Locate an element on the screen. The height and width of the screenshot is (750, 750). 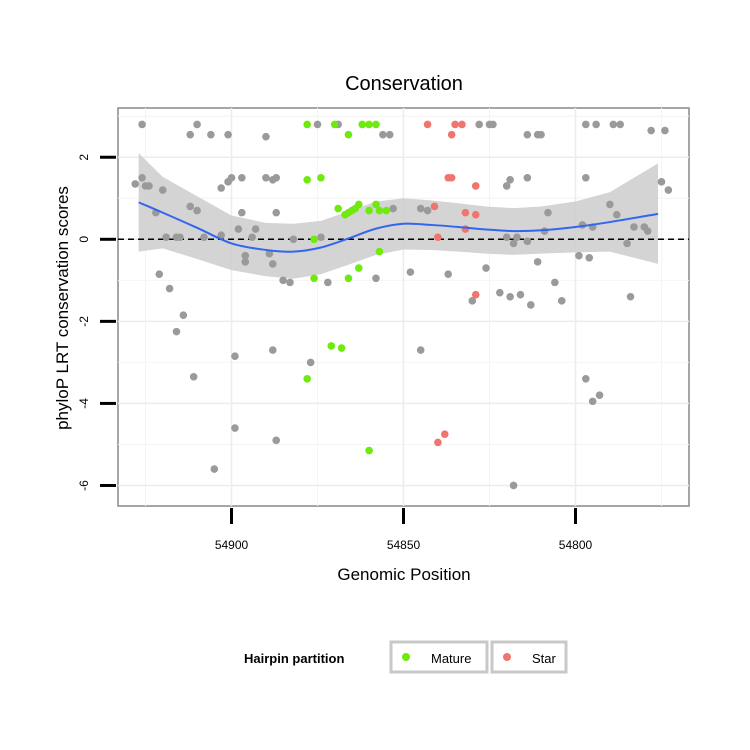
legend: Hairpin partition Mature Star is located at coordinates (406, 657).